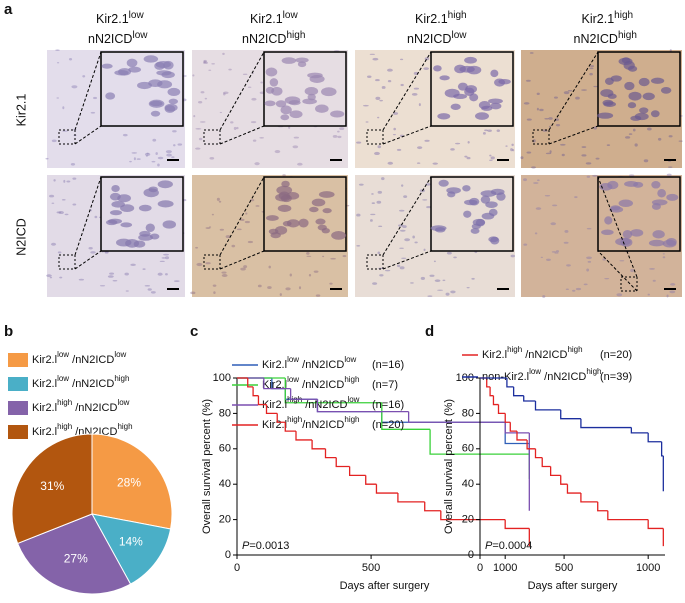  Describe the element at coordinates (311, 403) in the screenshot. I see `legend-label: Kir2.lhigh /nN2ICDlow` at that location.